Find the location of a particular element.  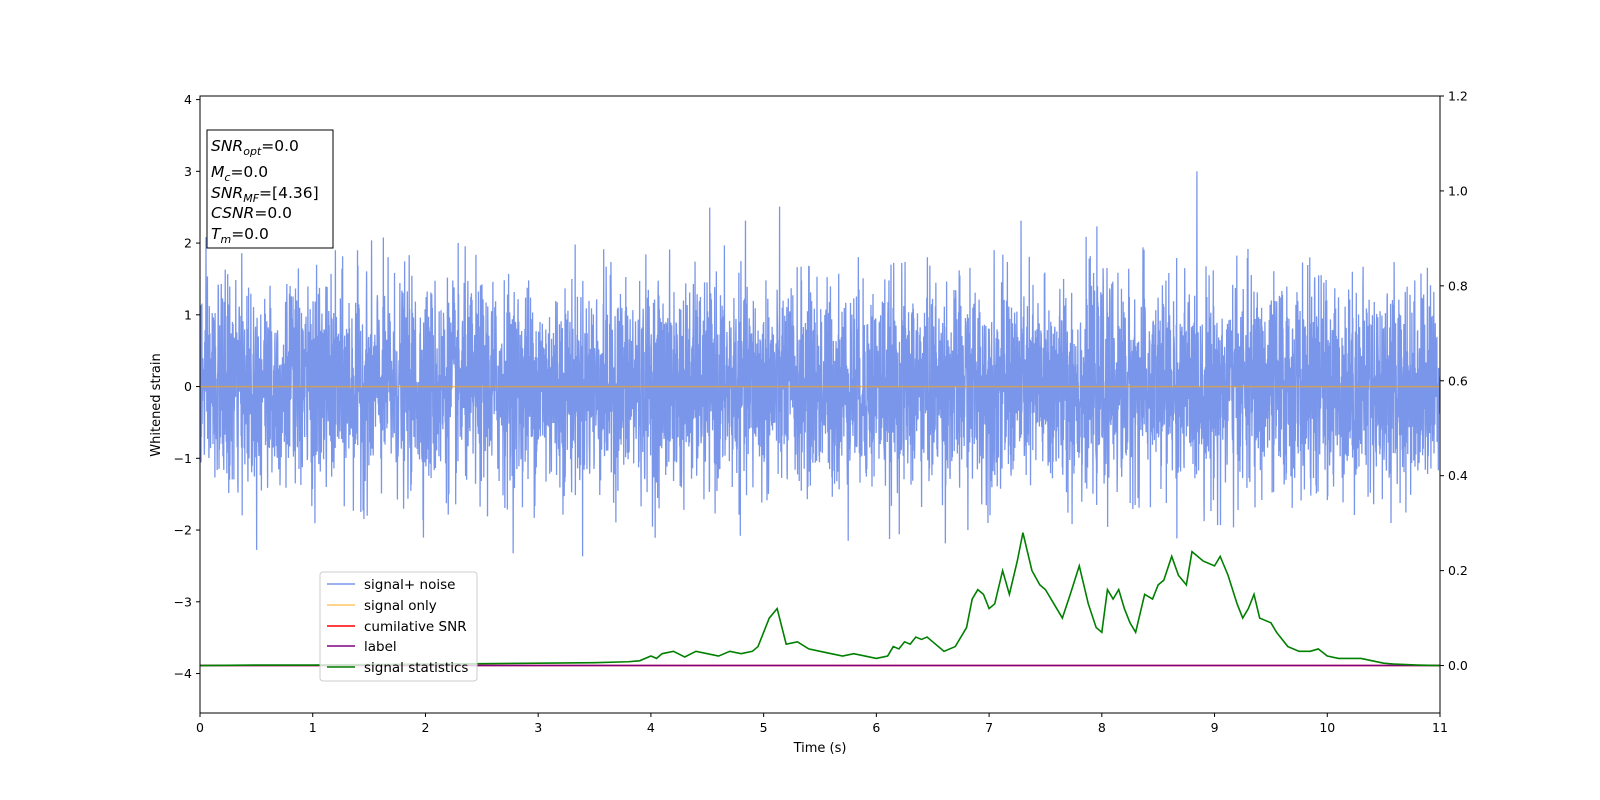

x-tick-label: 5 is located at coordinates (764, 727).